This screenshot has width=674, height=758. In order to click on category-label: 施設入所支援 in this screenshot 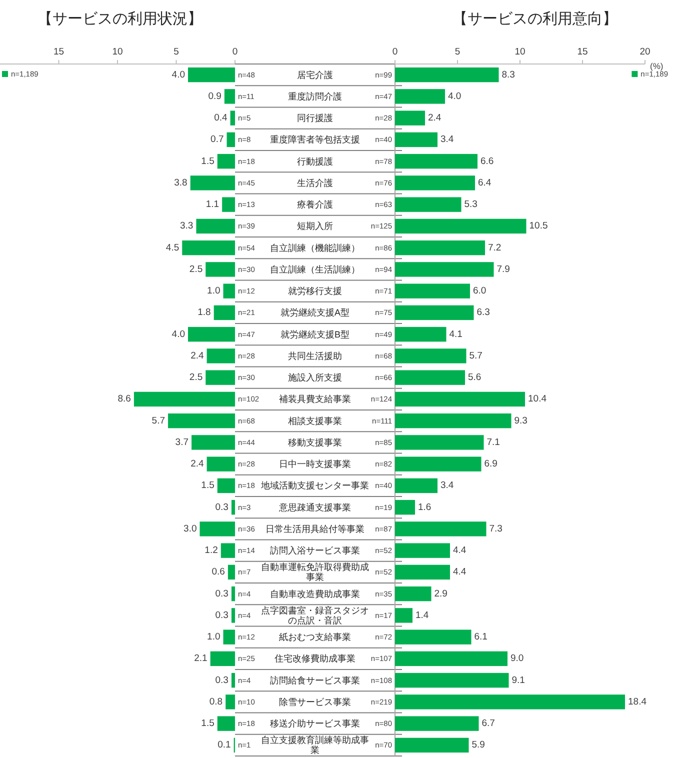, I will do `click(315, 377)`.